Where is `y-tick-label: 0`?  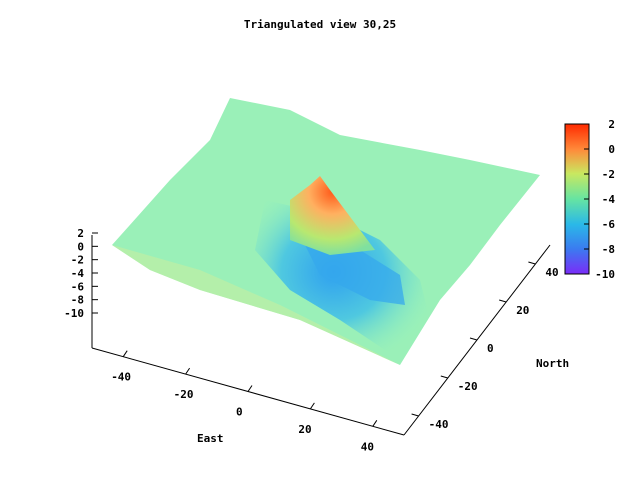 y-tick-label: 0 is located at coordinates (490, 348).